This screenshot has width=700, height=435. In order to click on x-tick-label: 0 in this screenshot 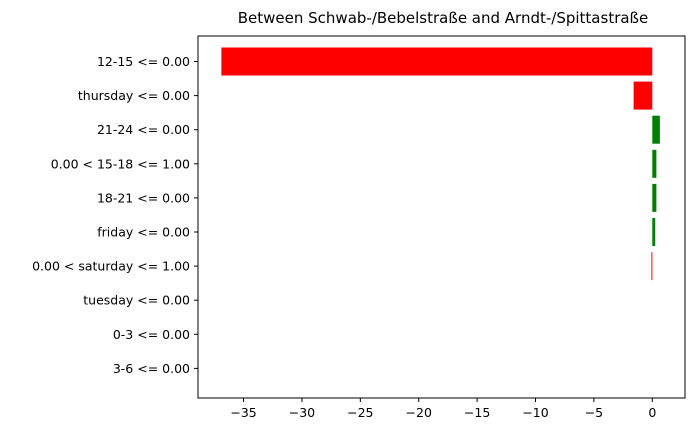, I will do `click(652, 412)`.